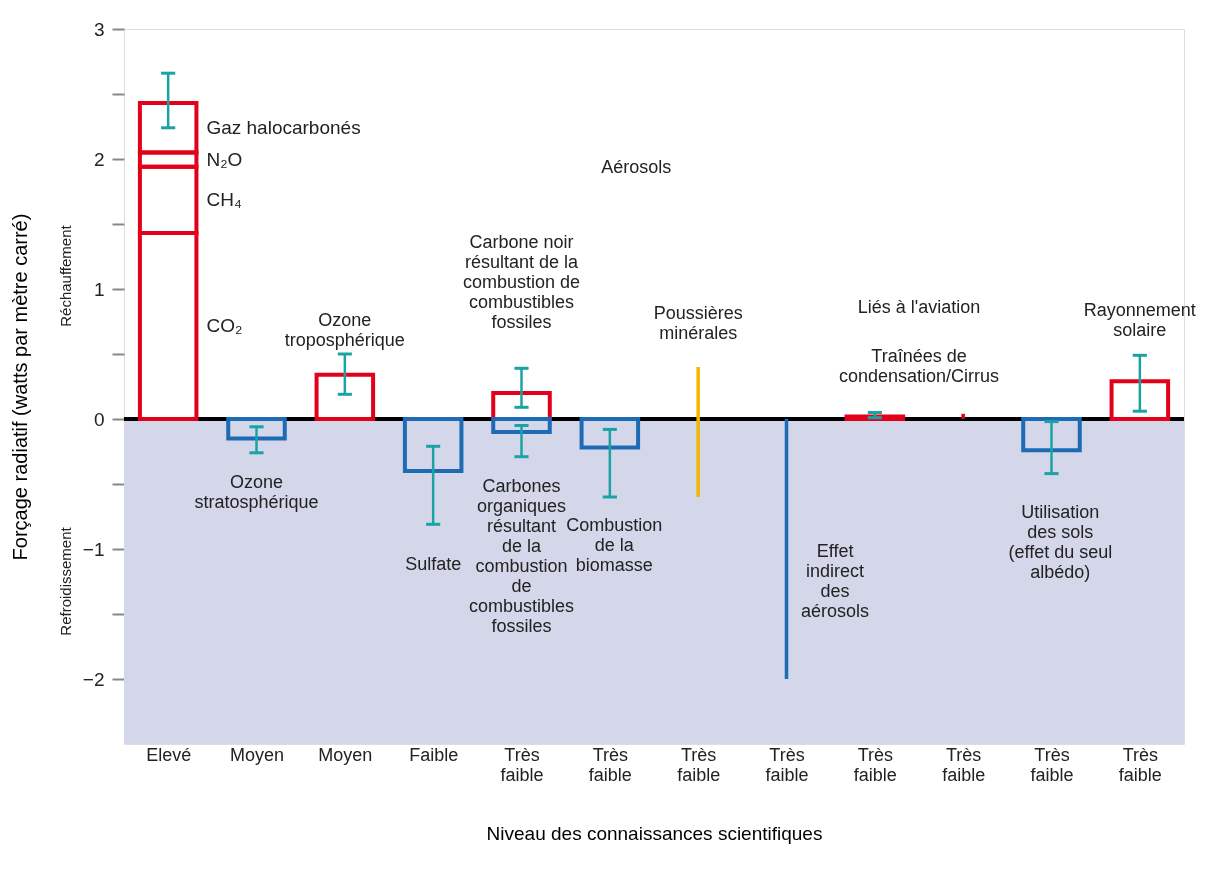  What do you see at coordinates (224, 326) in the screenshot?
I see `series-label: CO₂` at bounding box center [224, 326].